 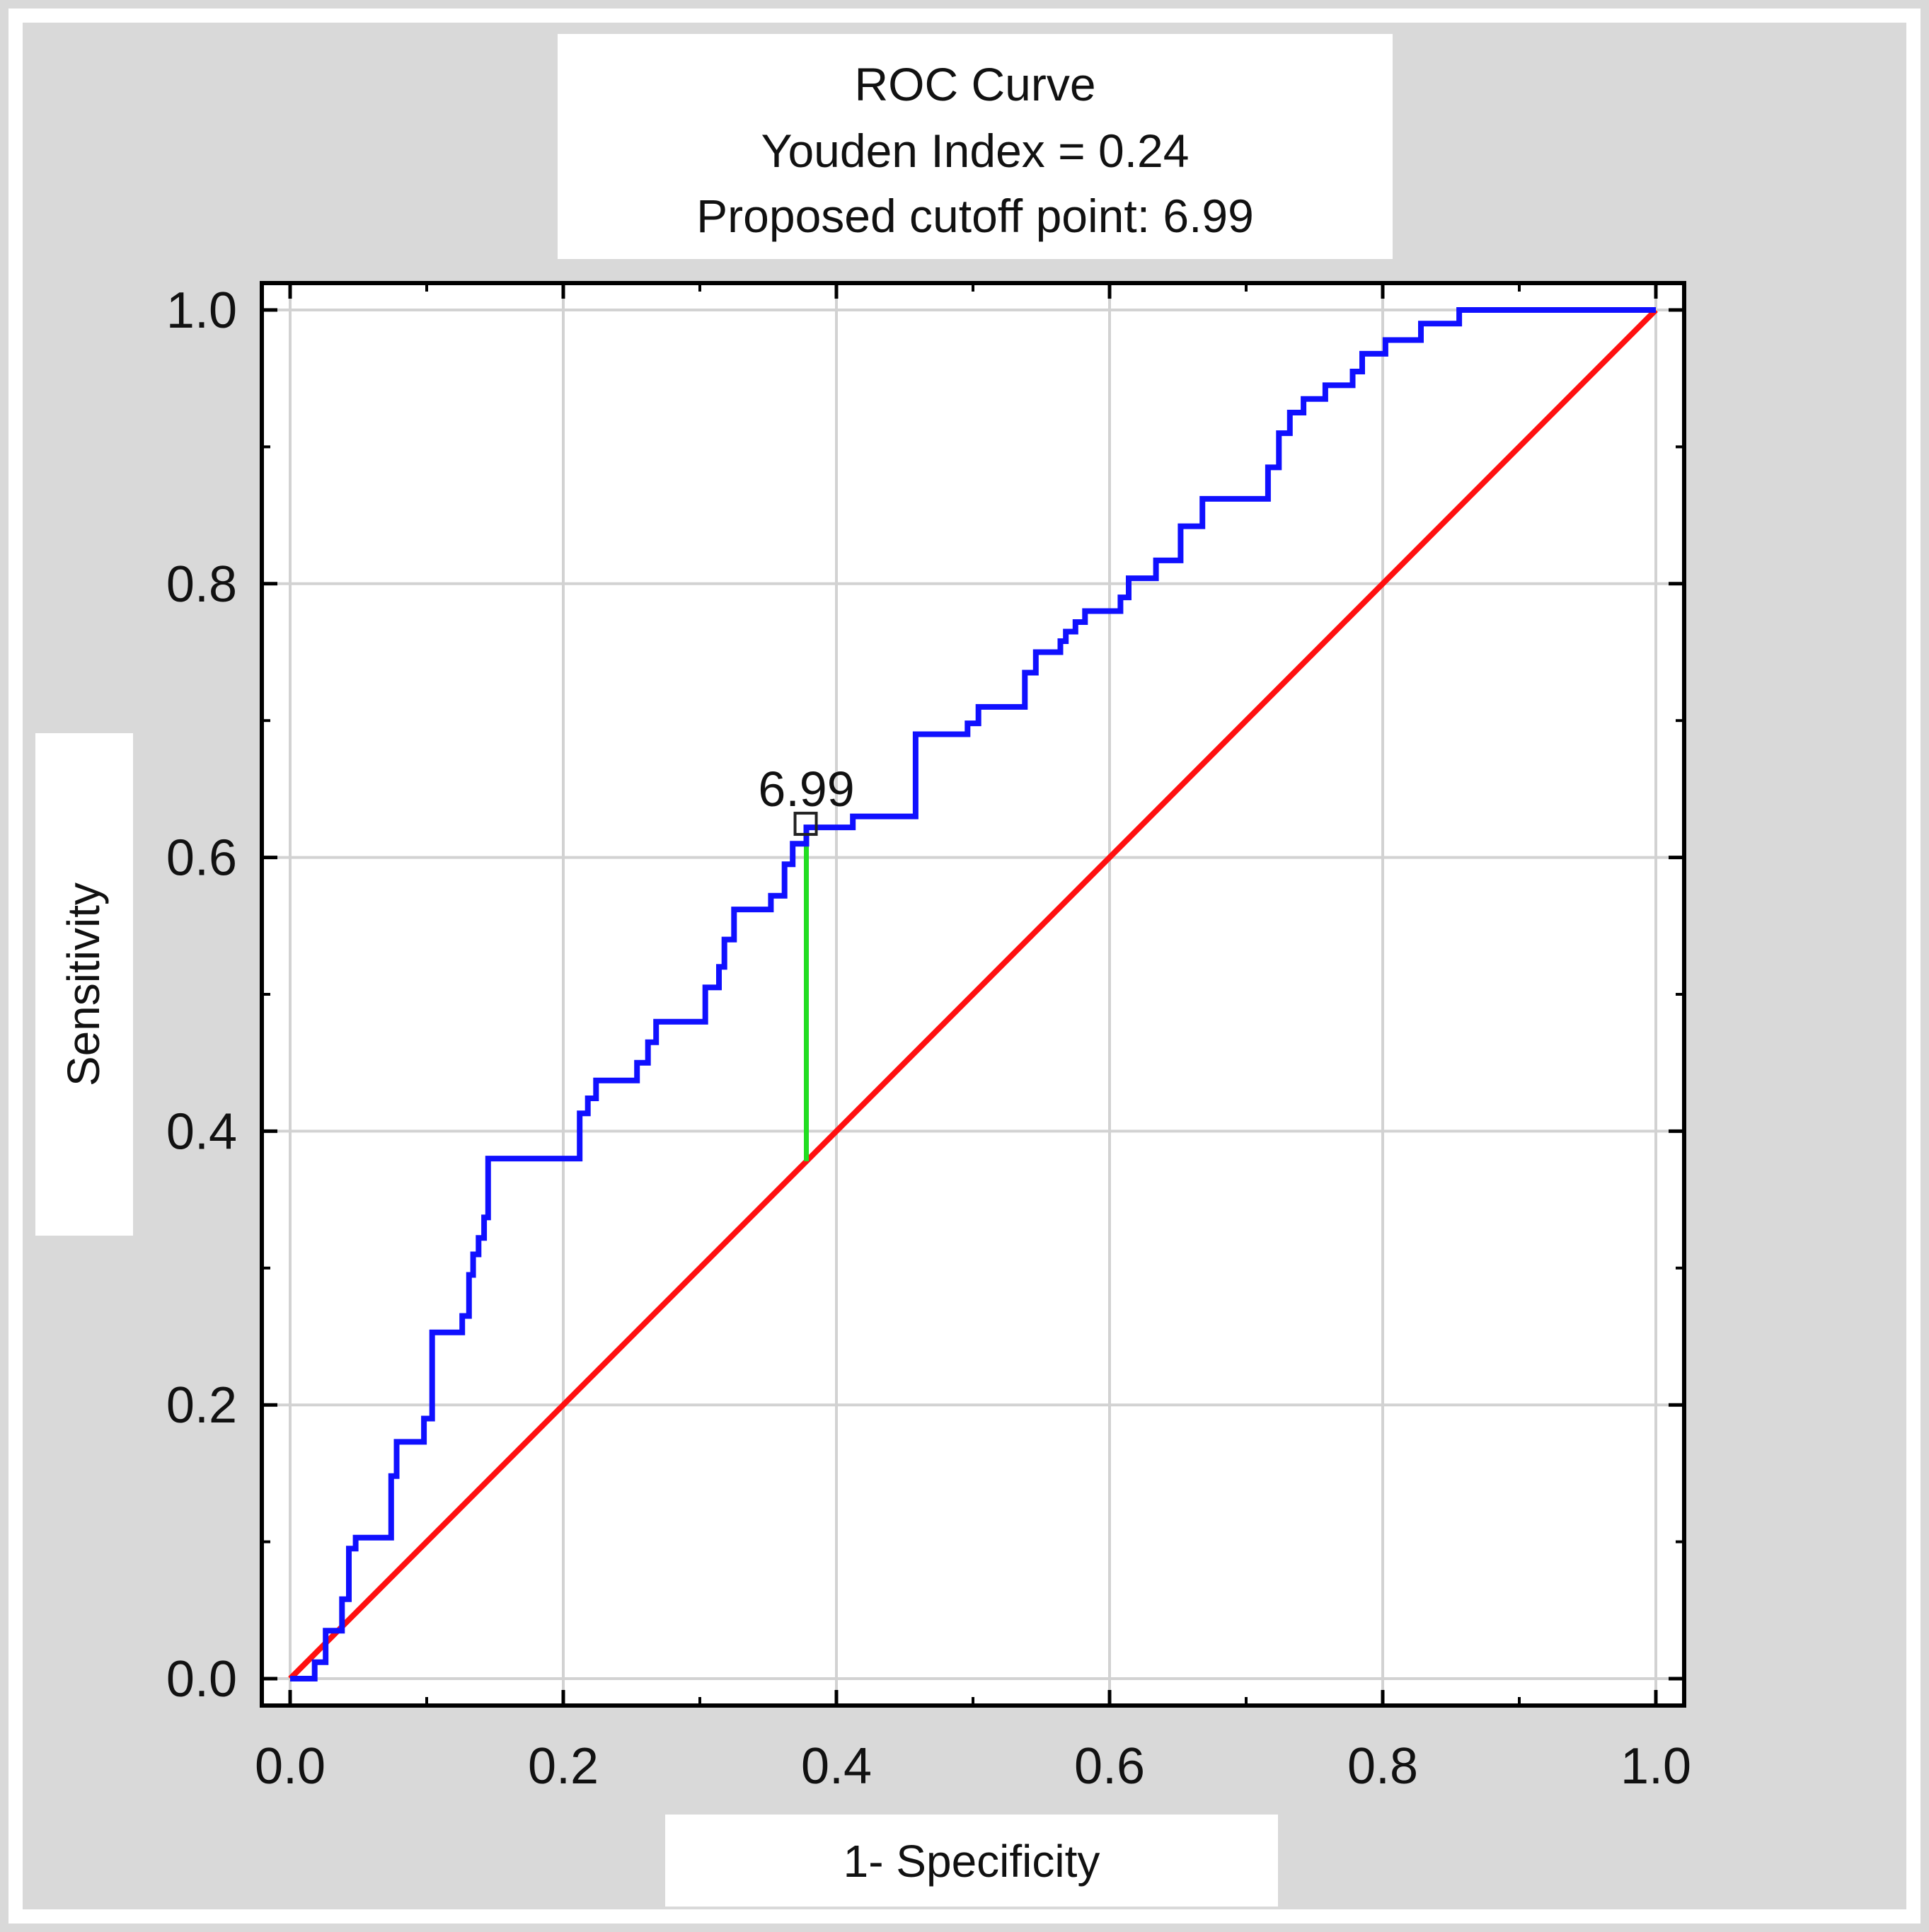 I want to click on y-axis-title: Sensitivity, so click(x=83, y=984).